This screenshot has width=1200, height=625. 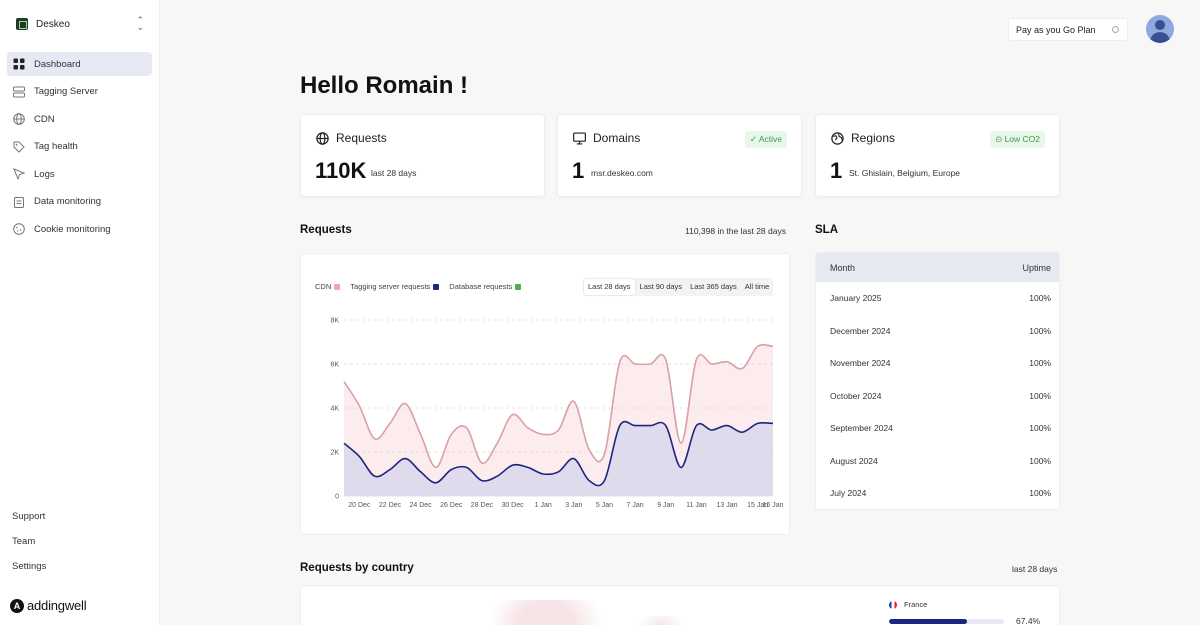 What do you see at coordinates (937, 461) in the screenshot?
I see `table-row: August 2024 100%` at bounding box center [937, 461].